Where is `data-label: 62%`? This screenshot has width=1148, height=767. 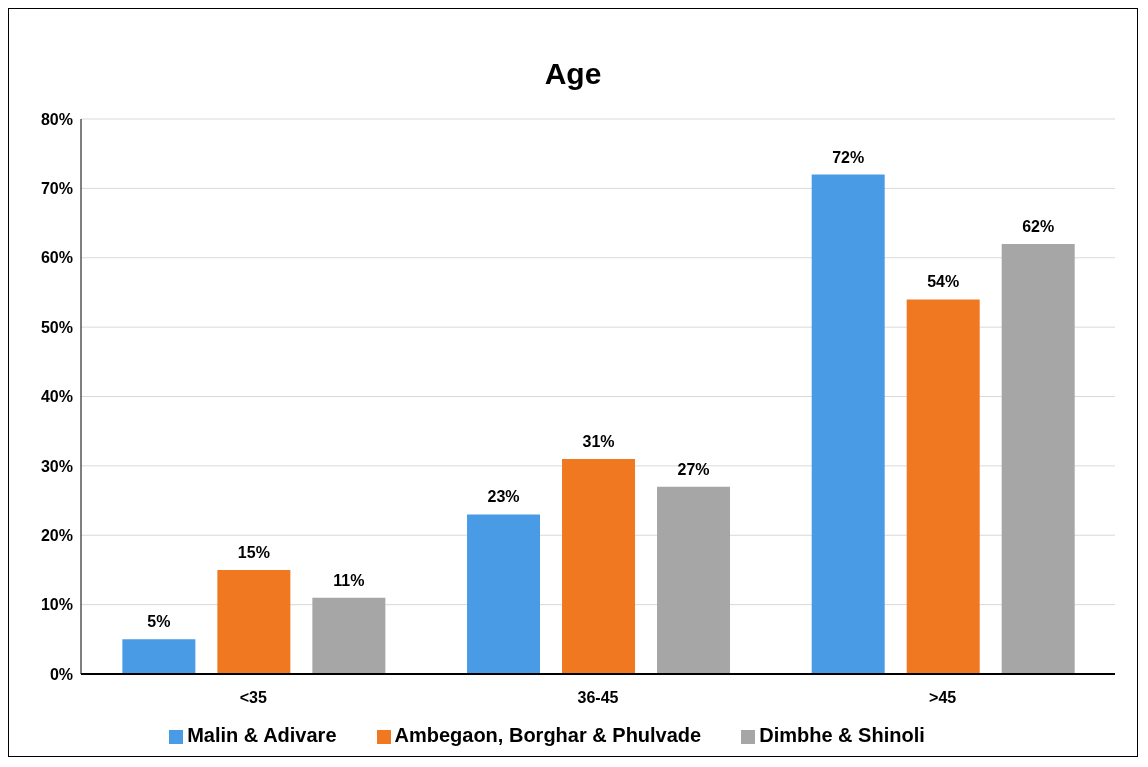
data-label: 62% is located at coordinates (1038, 226).